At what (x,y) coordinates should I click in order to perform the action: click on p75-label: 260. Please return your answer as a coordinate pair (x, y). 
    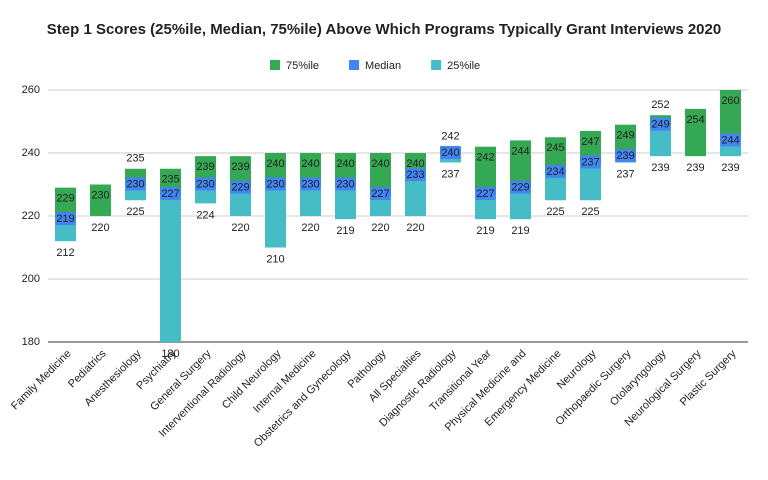
    Looking at the image, I should click on (730, 101).